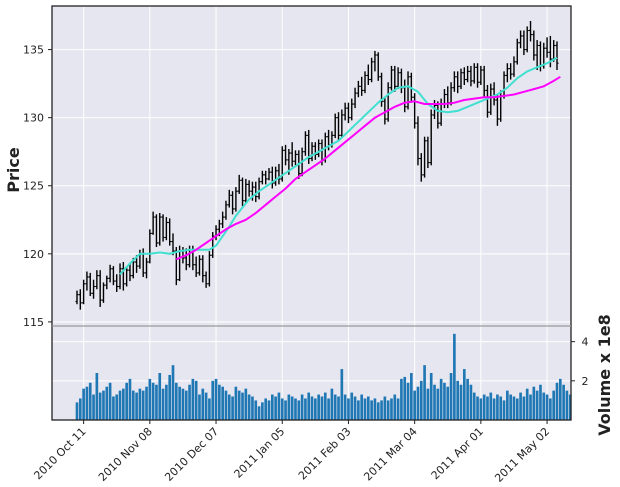 The height and width of the screenshot is (487, 620). Describe the element at coordinates (125, 454) in the screenshot. I see `date-tick-label: 2010 Nov 08` at that location.